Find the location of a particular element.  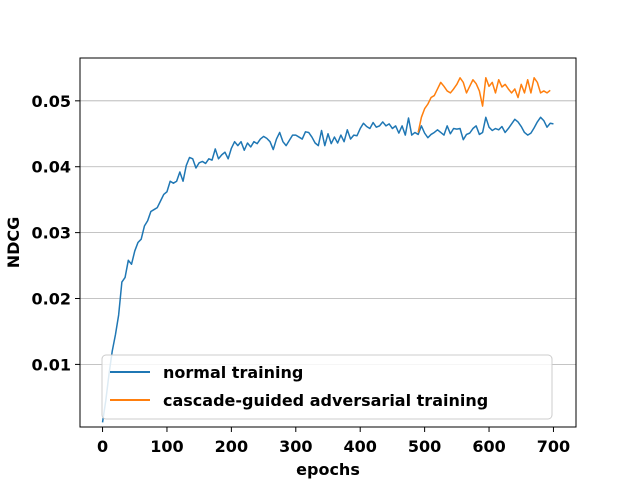

y-tick-label: 0.03 is located at coordinates (51, 233).